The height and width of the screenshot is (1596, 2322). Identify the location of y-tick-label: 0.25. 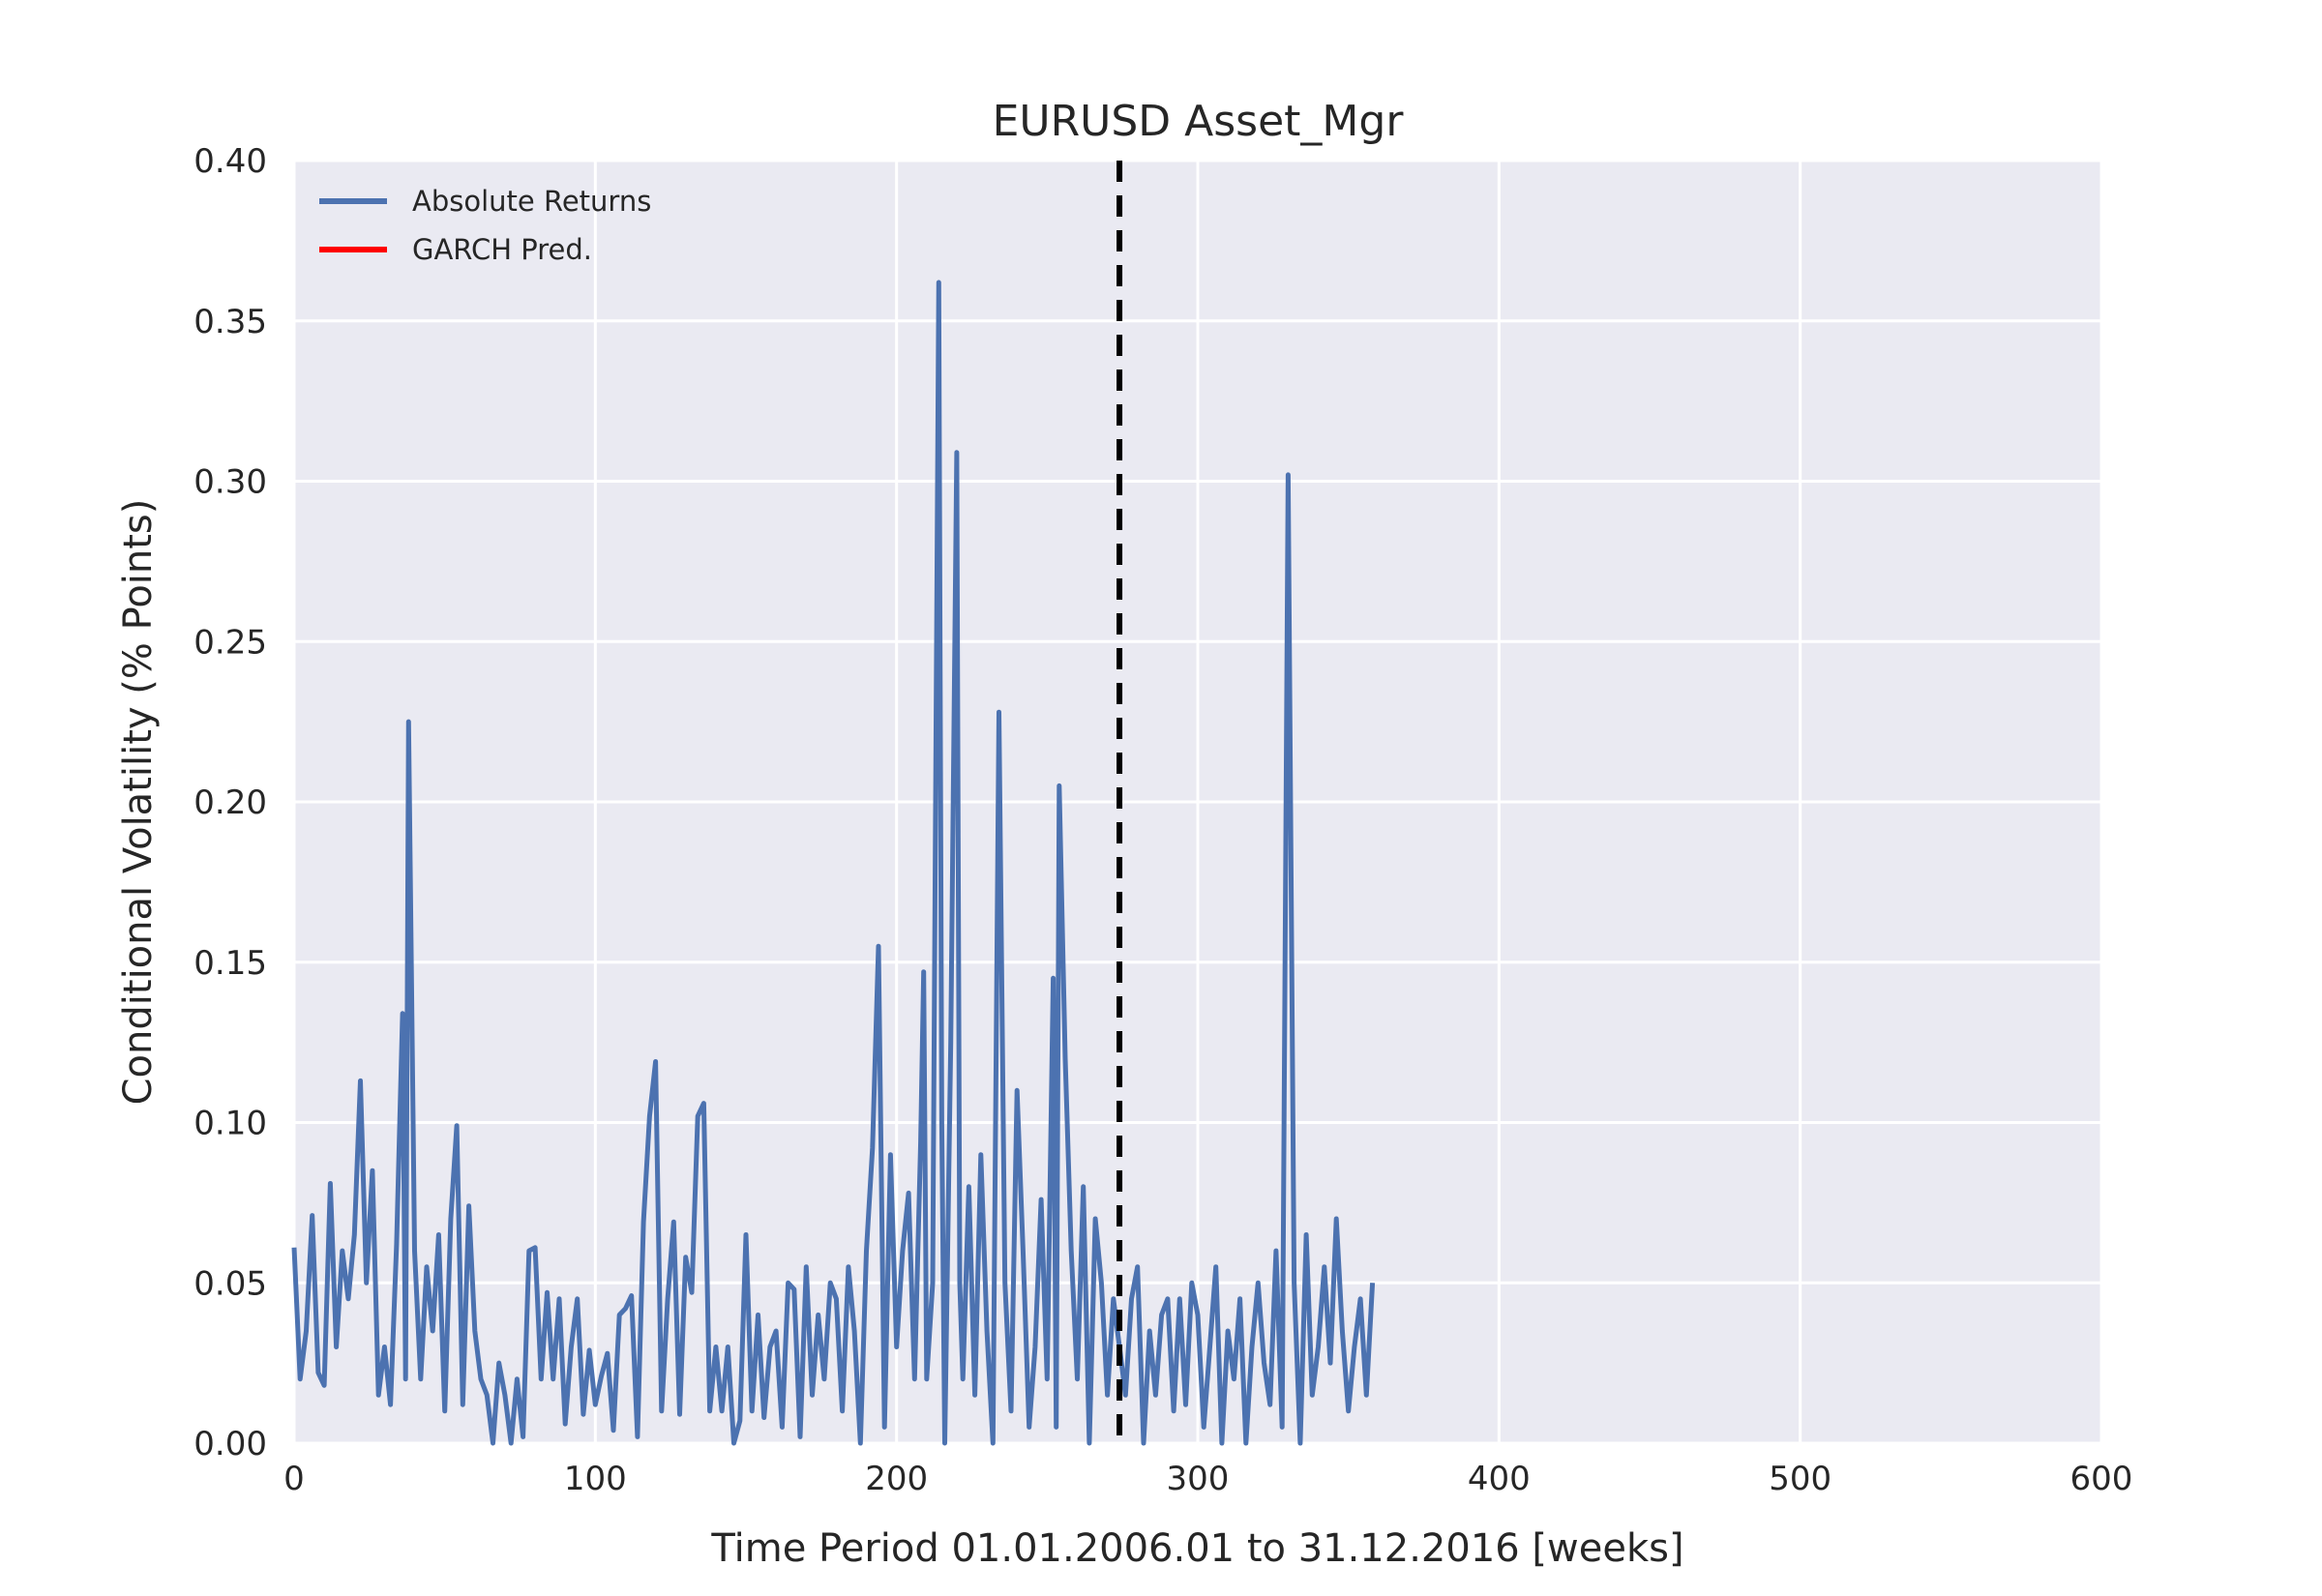
(230, 642).